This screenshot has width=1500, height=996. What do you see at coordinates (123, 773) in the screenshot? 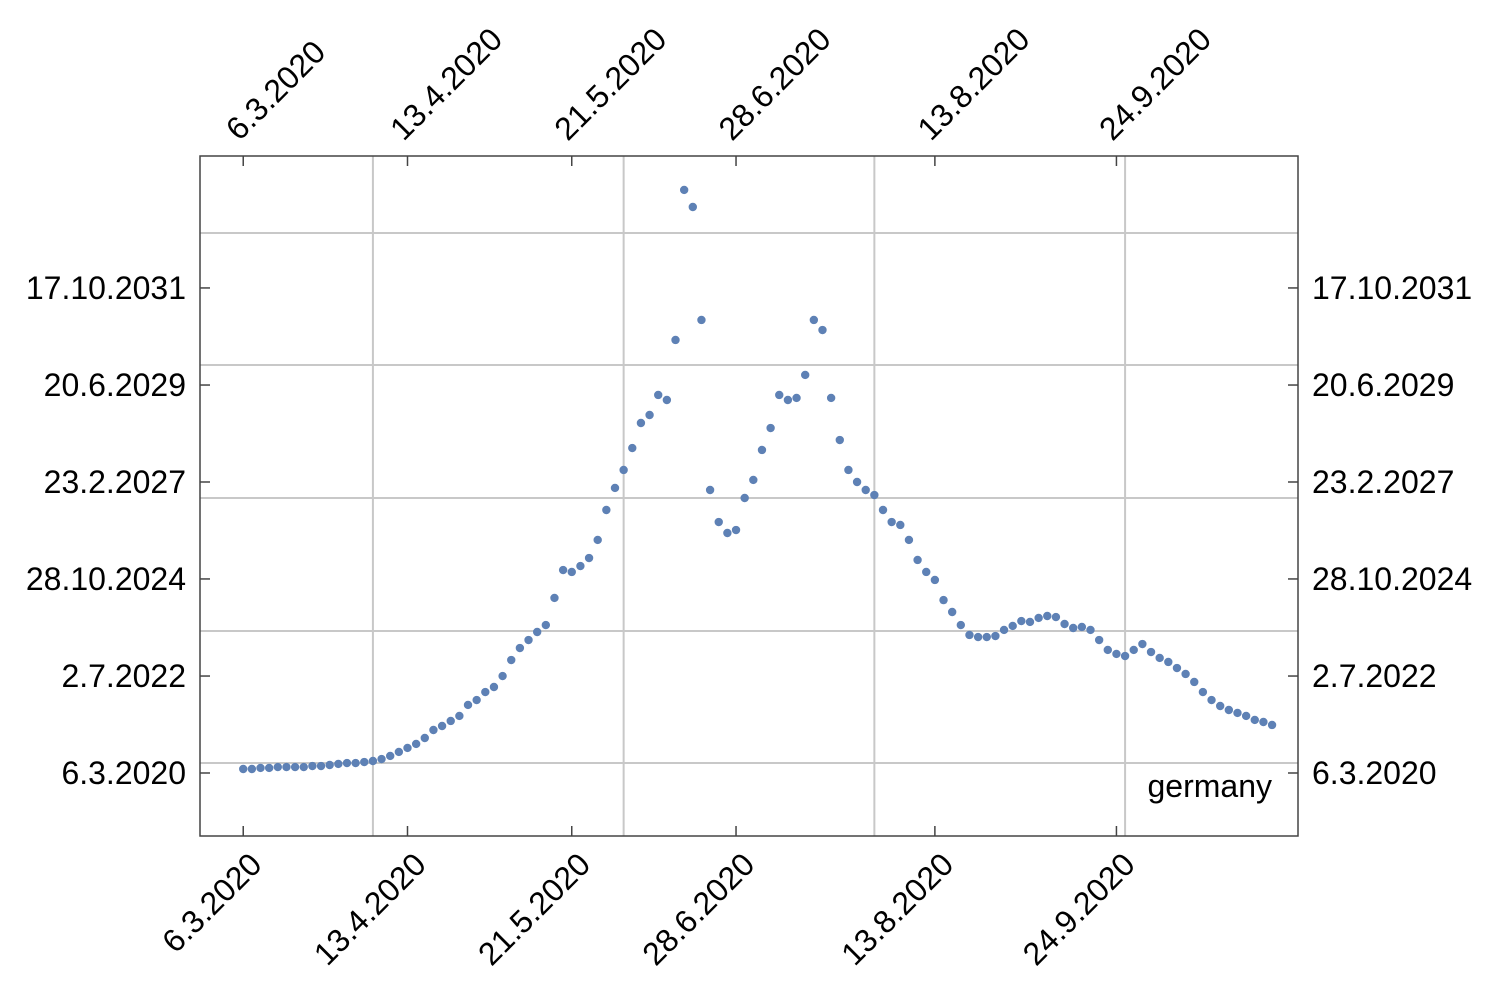
I see `y-tick-label: 6.3.2020` at bounding box center [123, 773].